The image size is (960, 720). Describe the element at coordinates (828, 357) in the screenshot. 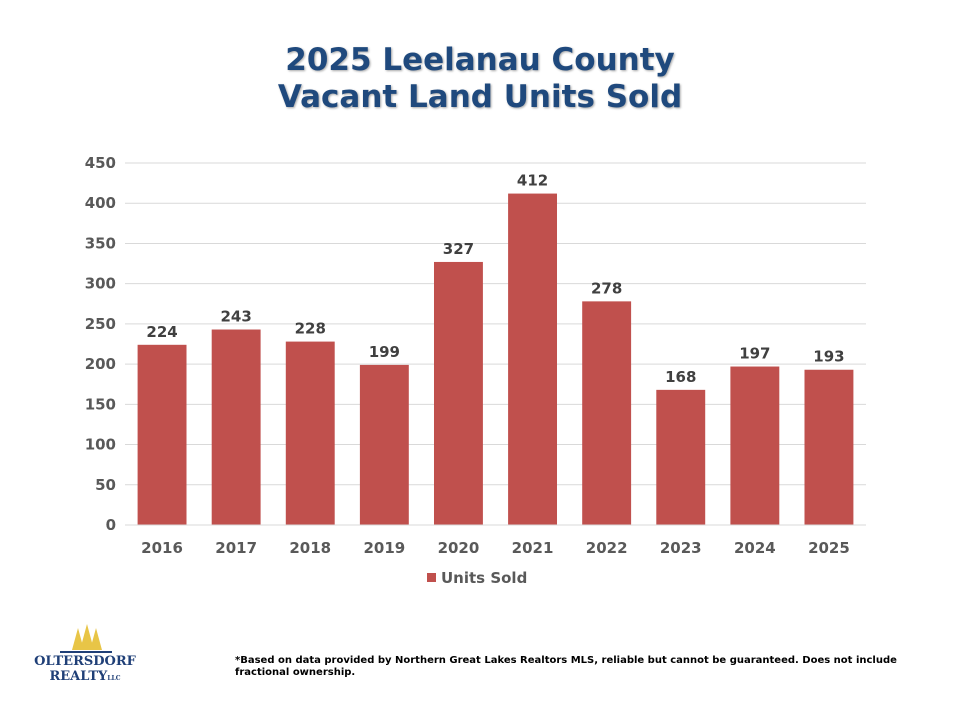

I see `data-label-2025: 193` at that location.